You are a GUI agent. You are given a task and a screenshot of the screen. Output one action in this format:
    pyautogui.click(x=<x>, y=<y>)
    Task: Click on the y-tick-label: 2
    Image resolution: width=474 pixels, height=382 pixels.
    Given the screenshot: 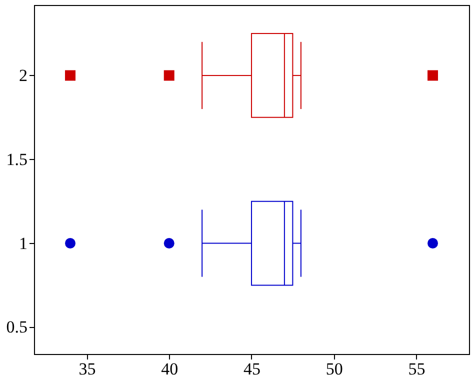 What is the action you would take?
    pyautogui.click(x=23, y=75)
    